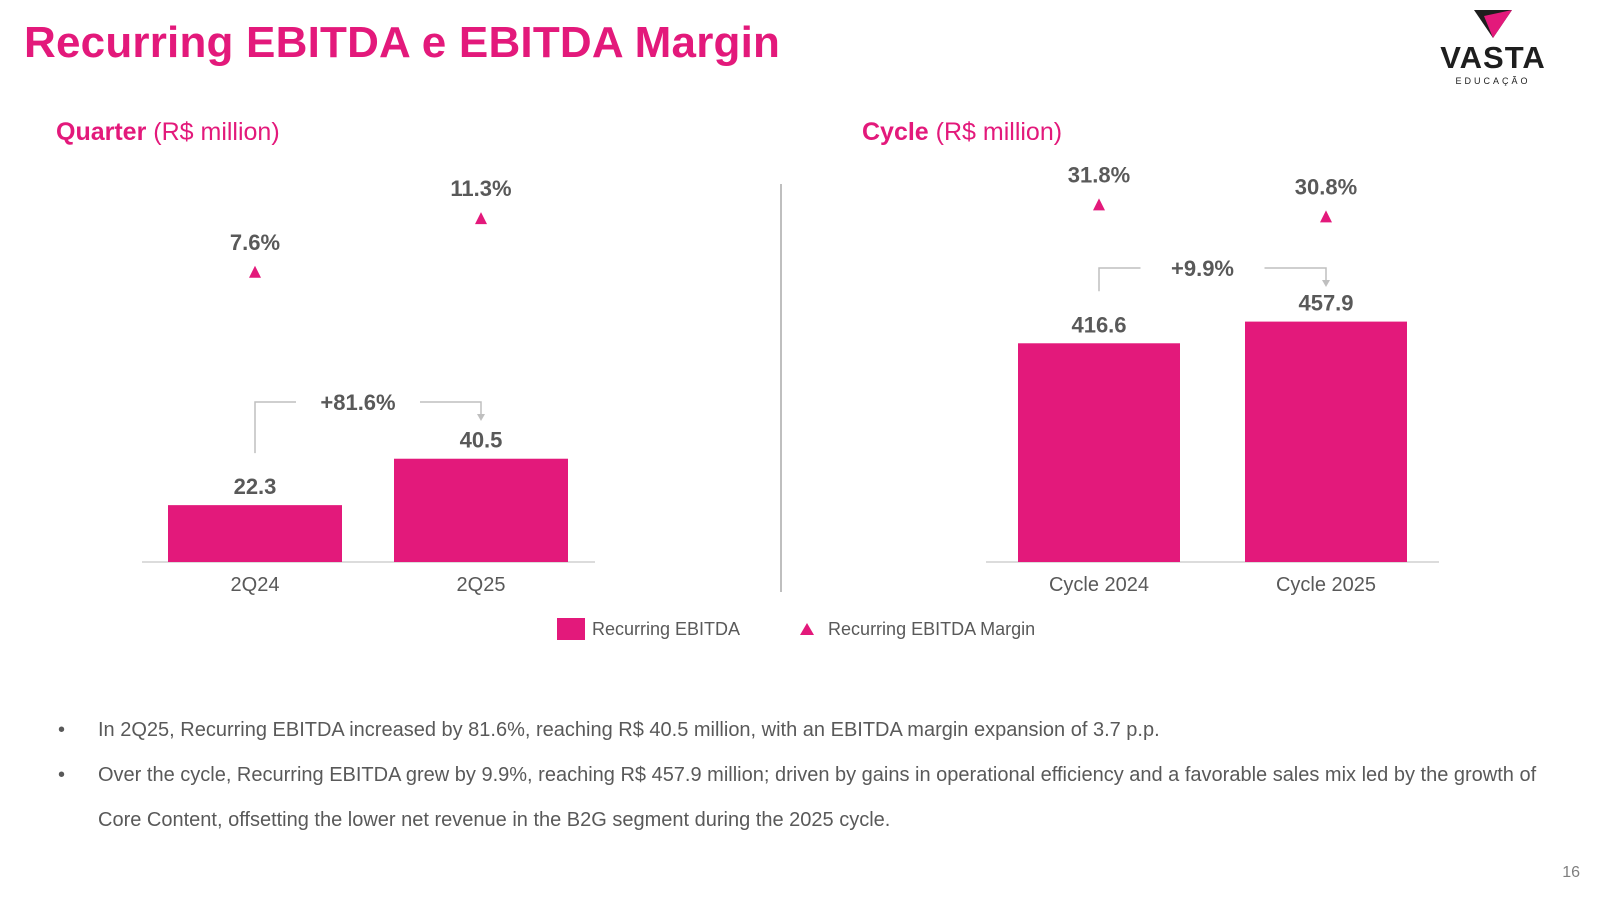 This screenshot has width=1600, height=900. Describe the element at coordinates (1493, 81) in the screenshot. I see `logo-subtitle: EDUCAÇÃO` at that location.